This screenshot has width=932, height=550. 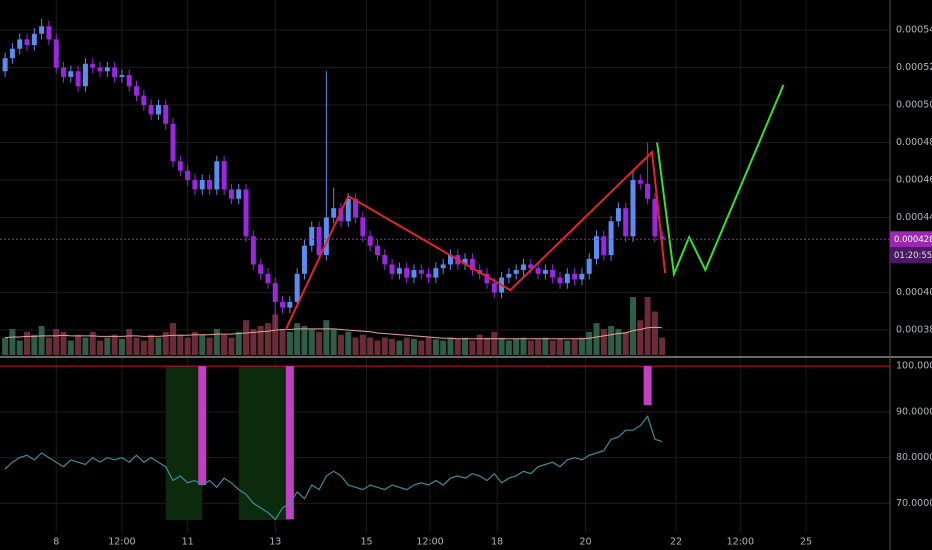 What do you see at coordinates (914, 330) in the screenshot?
I see `y-tick-label: 0.0003800` at bounding box center [914, 330].